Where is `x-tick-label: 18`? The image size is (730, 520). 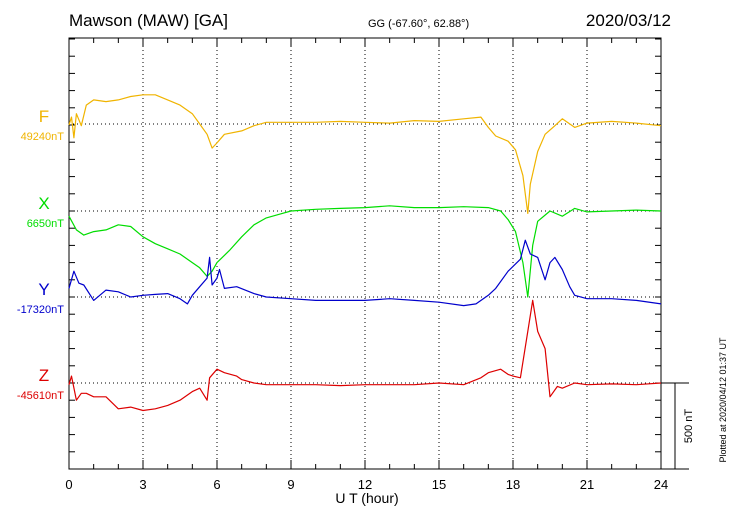 x-tick-label: 18 is located at coordinates (513, 484).